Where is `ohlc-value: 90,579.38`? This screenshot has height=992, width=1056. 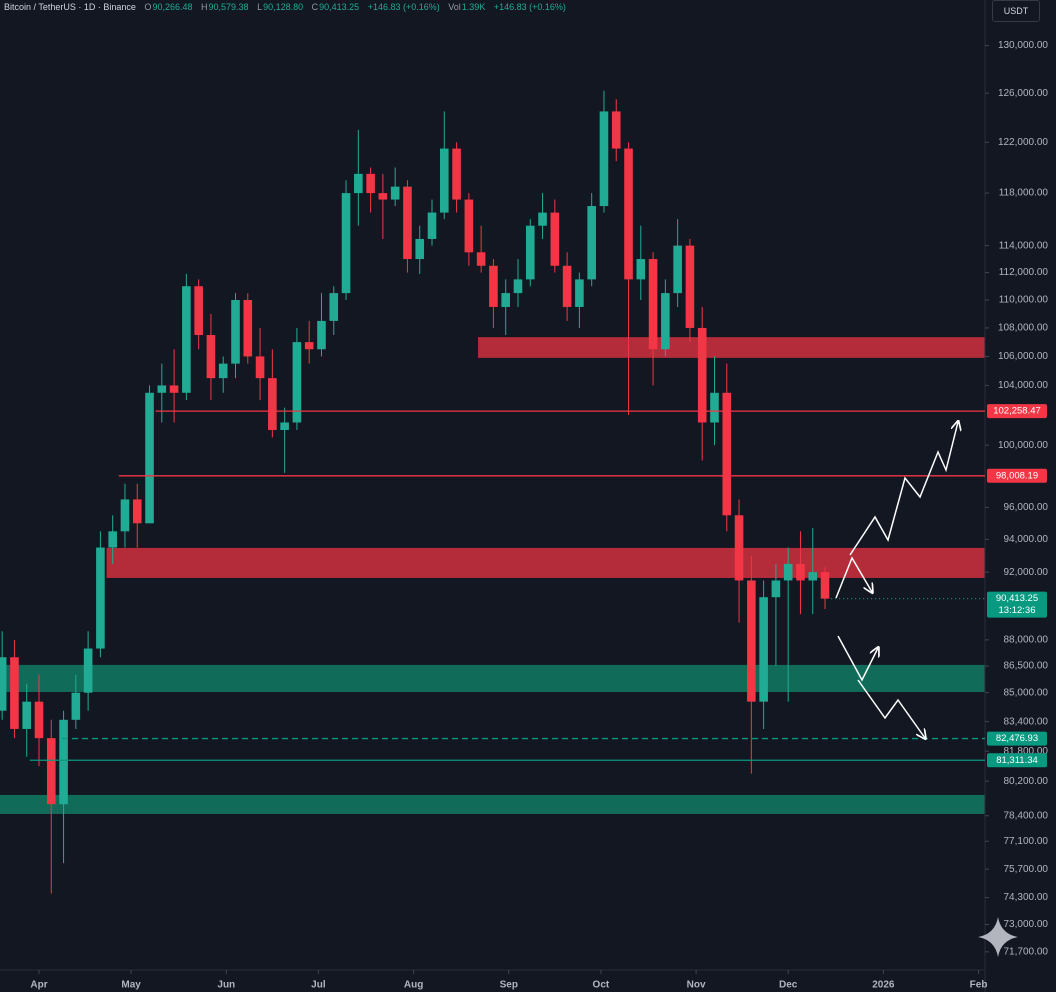
ohlc-value: 90,579.38 is located at coordinates (228, 7).